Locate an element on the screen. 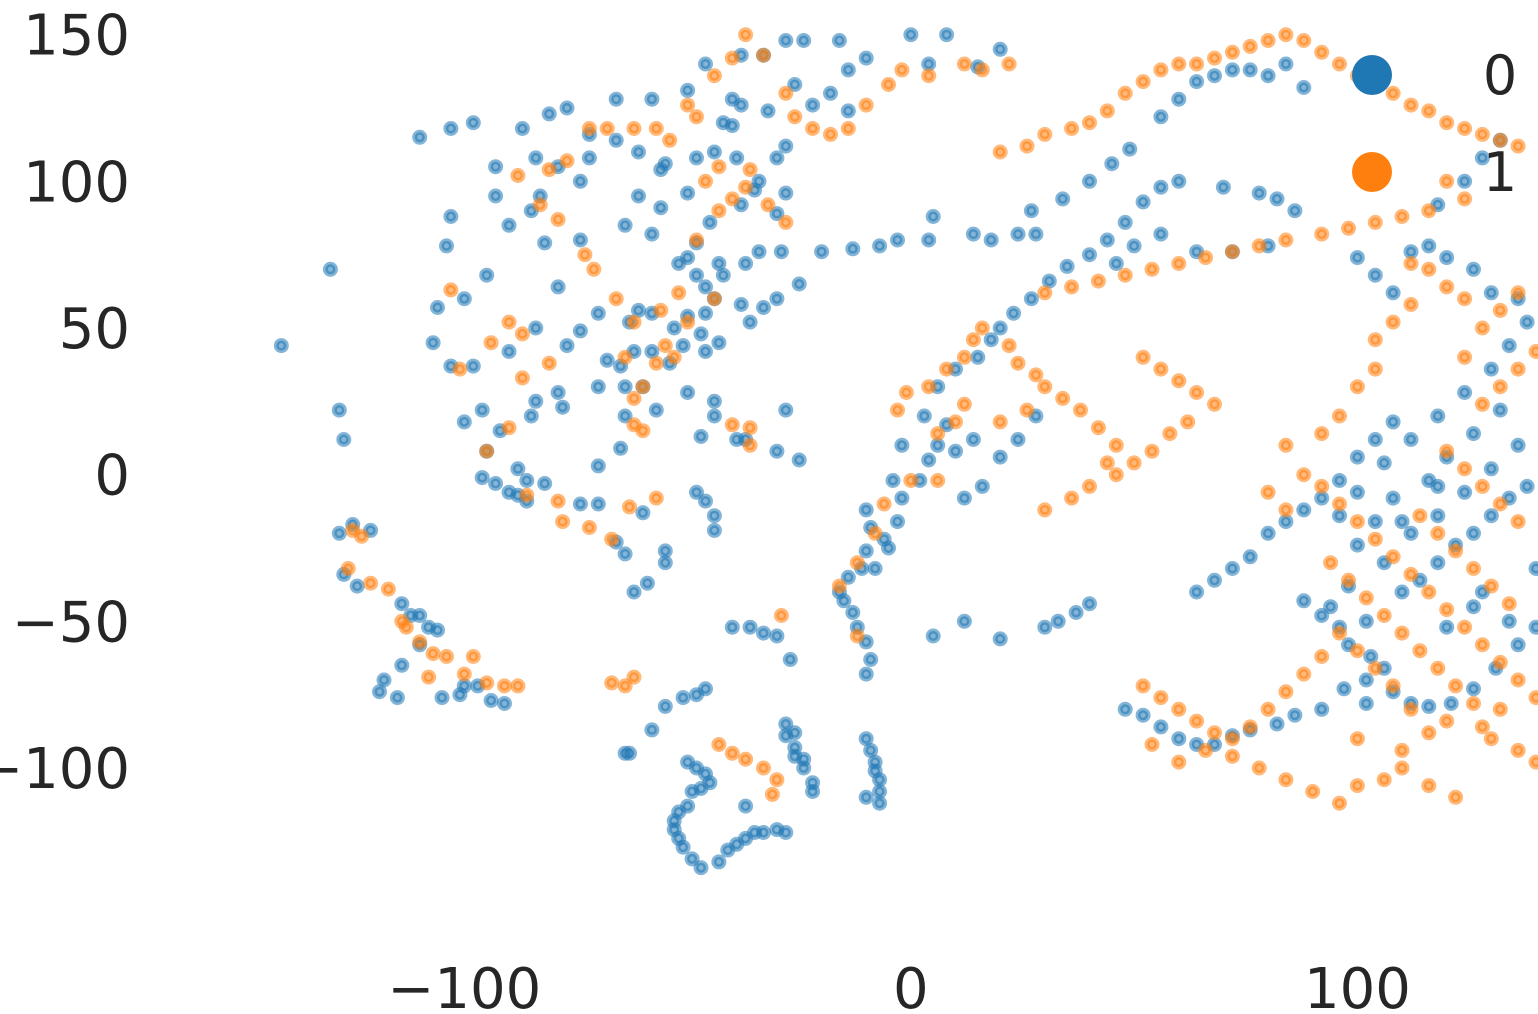 Image resolution: width=1538 pixels, height=1014 pixels. legend-label-series-0: 0 is located at coordinates (1500, 75).